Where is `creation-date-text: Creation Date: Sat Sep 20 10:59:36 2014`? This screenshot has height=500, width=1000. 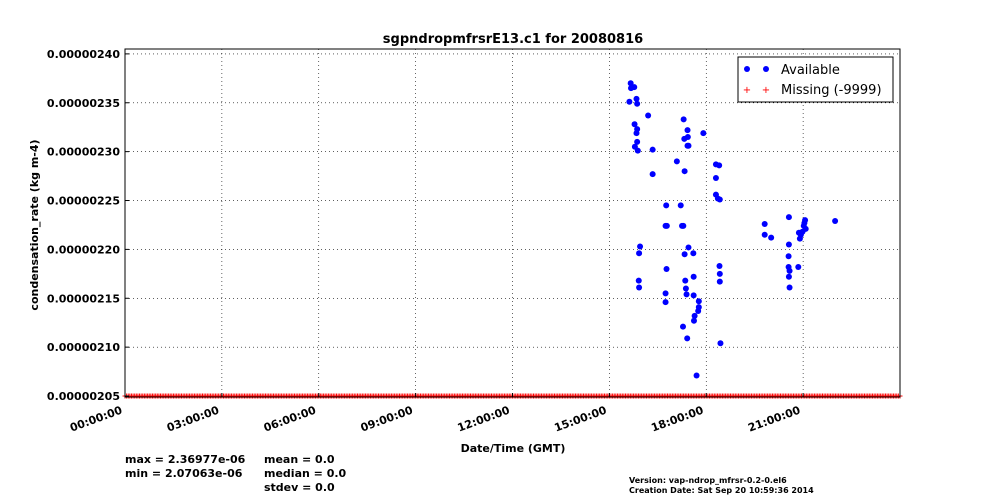 creation-date-text: Creation Date: Sat Sep 20 10:59:36 2014 is located at coordinates (721, 490).